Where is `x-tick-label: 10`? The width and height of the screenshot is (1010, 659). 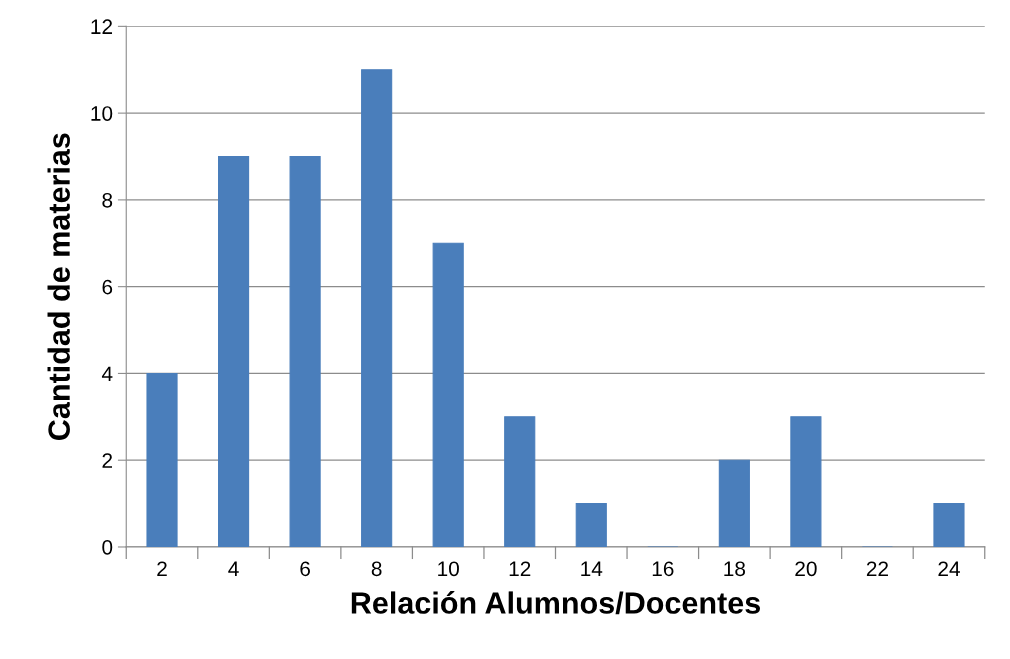
x-tick-label: 10 is located at coordinates (448, 569).